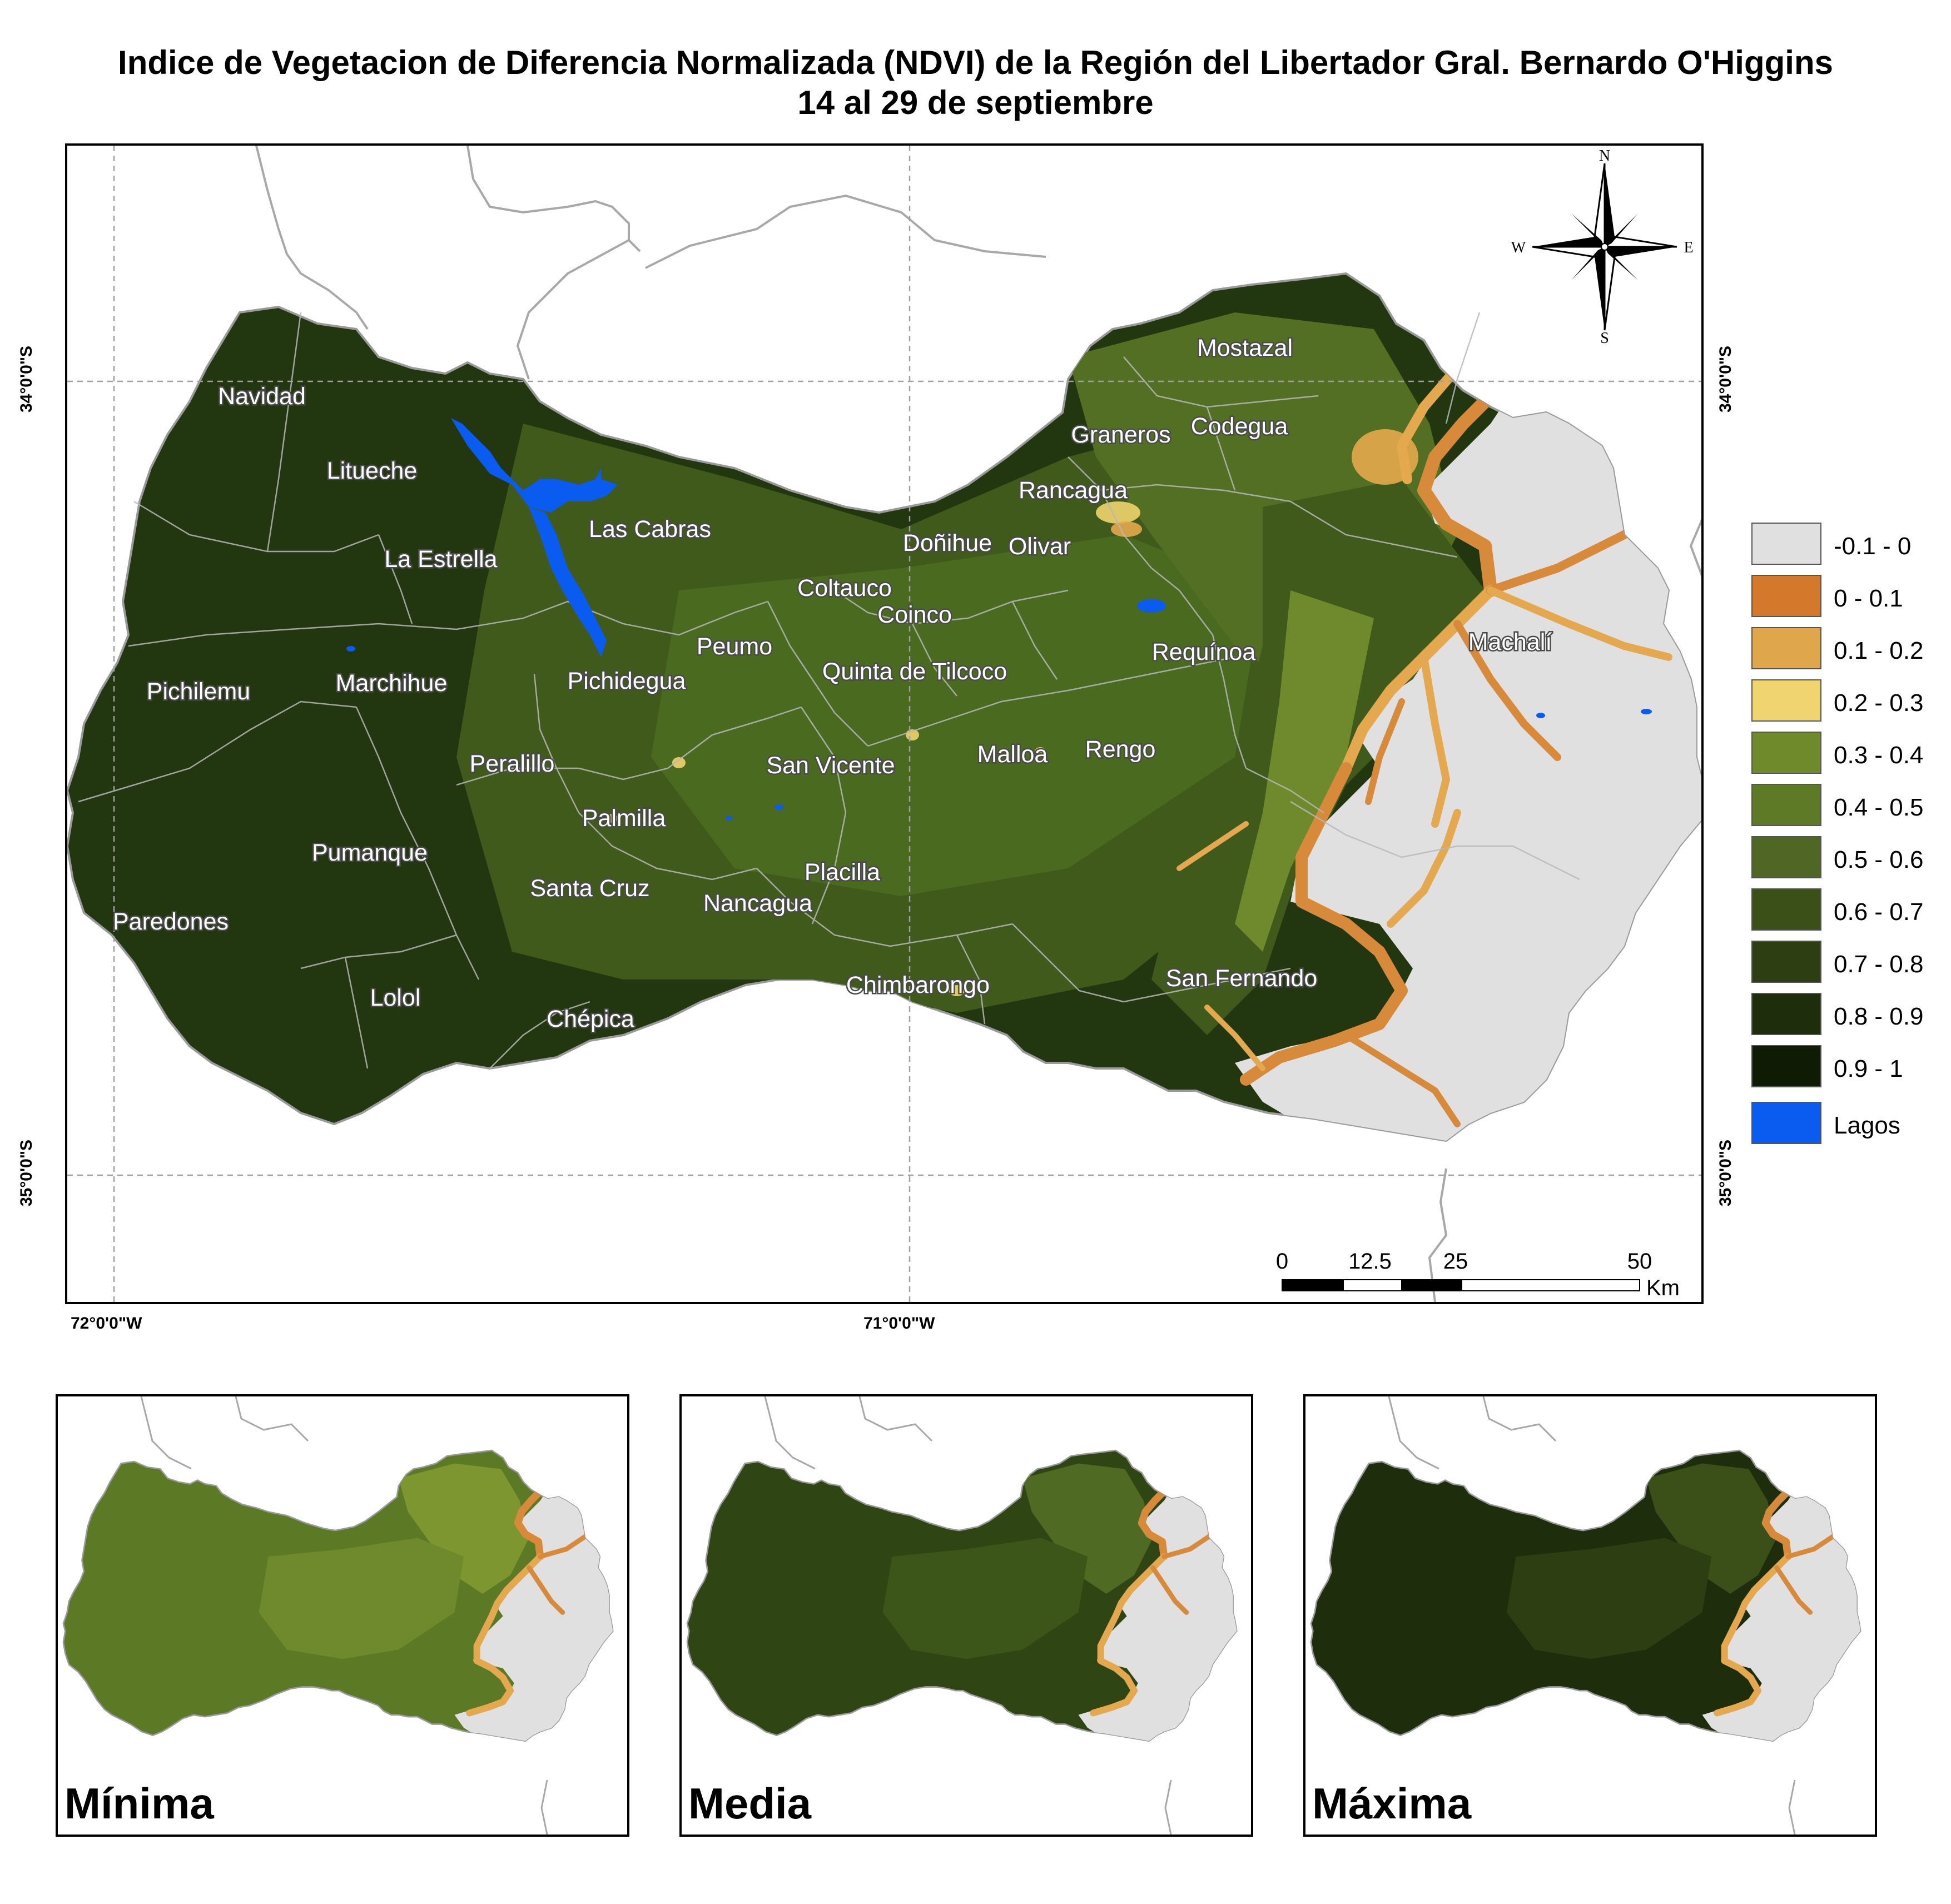  I want to click on commune-label-coinco: Coinco, so click(914, 614).